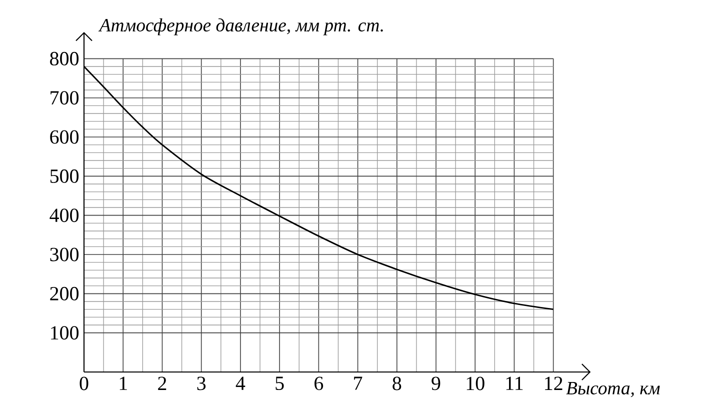  I want to click on x-tick-label: 12, so click(553, 383).